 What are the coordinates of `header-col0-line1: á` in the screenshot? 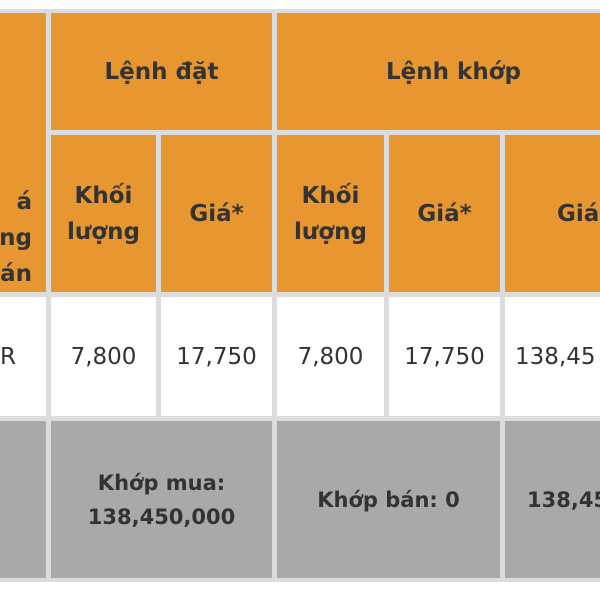 It's located at (24, 202).